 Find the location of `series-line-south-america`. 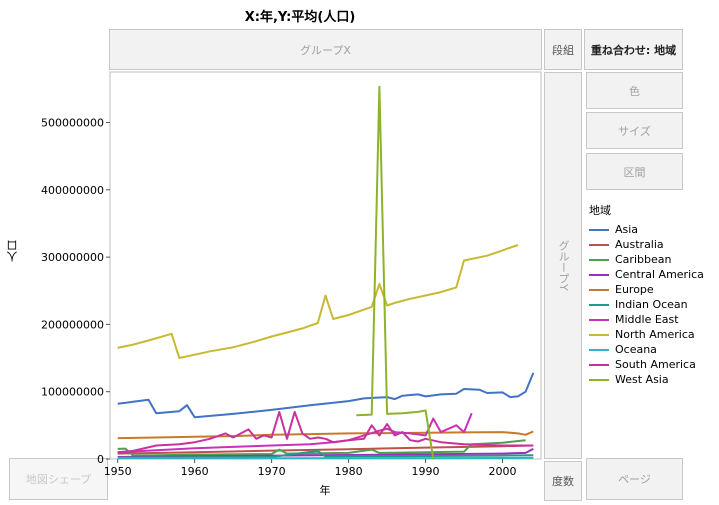

series-line-south-america is located at coordinates (325, 432).